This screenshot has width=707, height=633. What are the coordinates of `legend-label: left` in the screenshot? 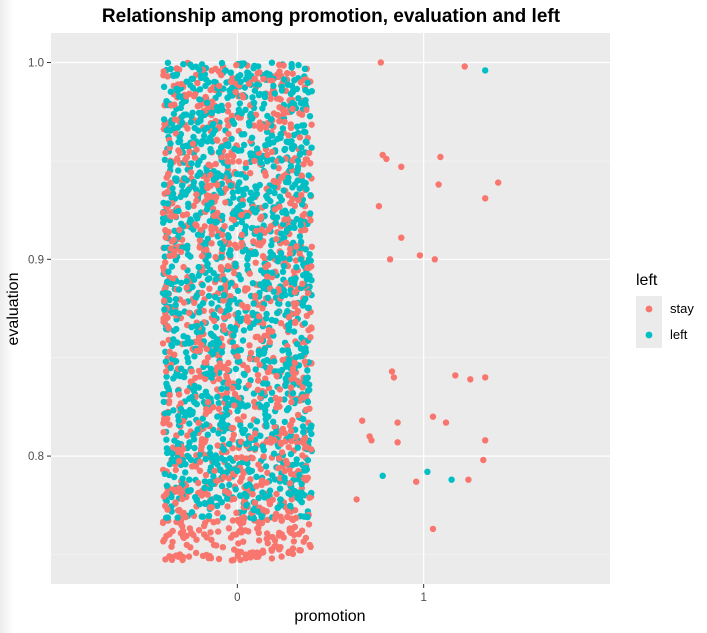 It's located at (679, 334).